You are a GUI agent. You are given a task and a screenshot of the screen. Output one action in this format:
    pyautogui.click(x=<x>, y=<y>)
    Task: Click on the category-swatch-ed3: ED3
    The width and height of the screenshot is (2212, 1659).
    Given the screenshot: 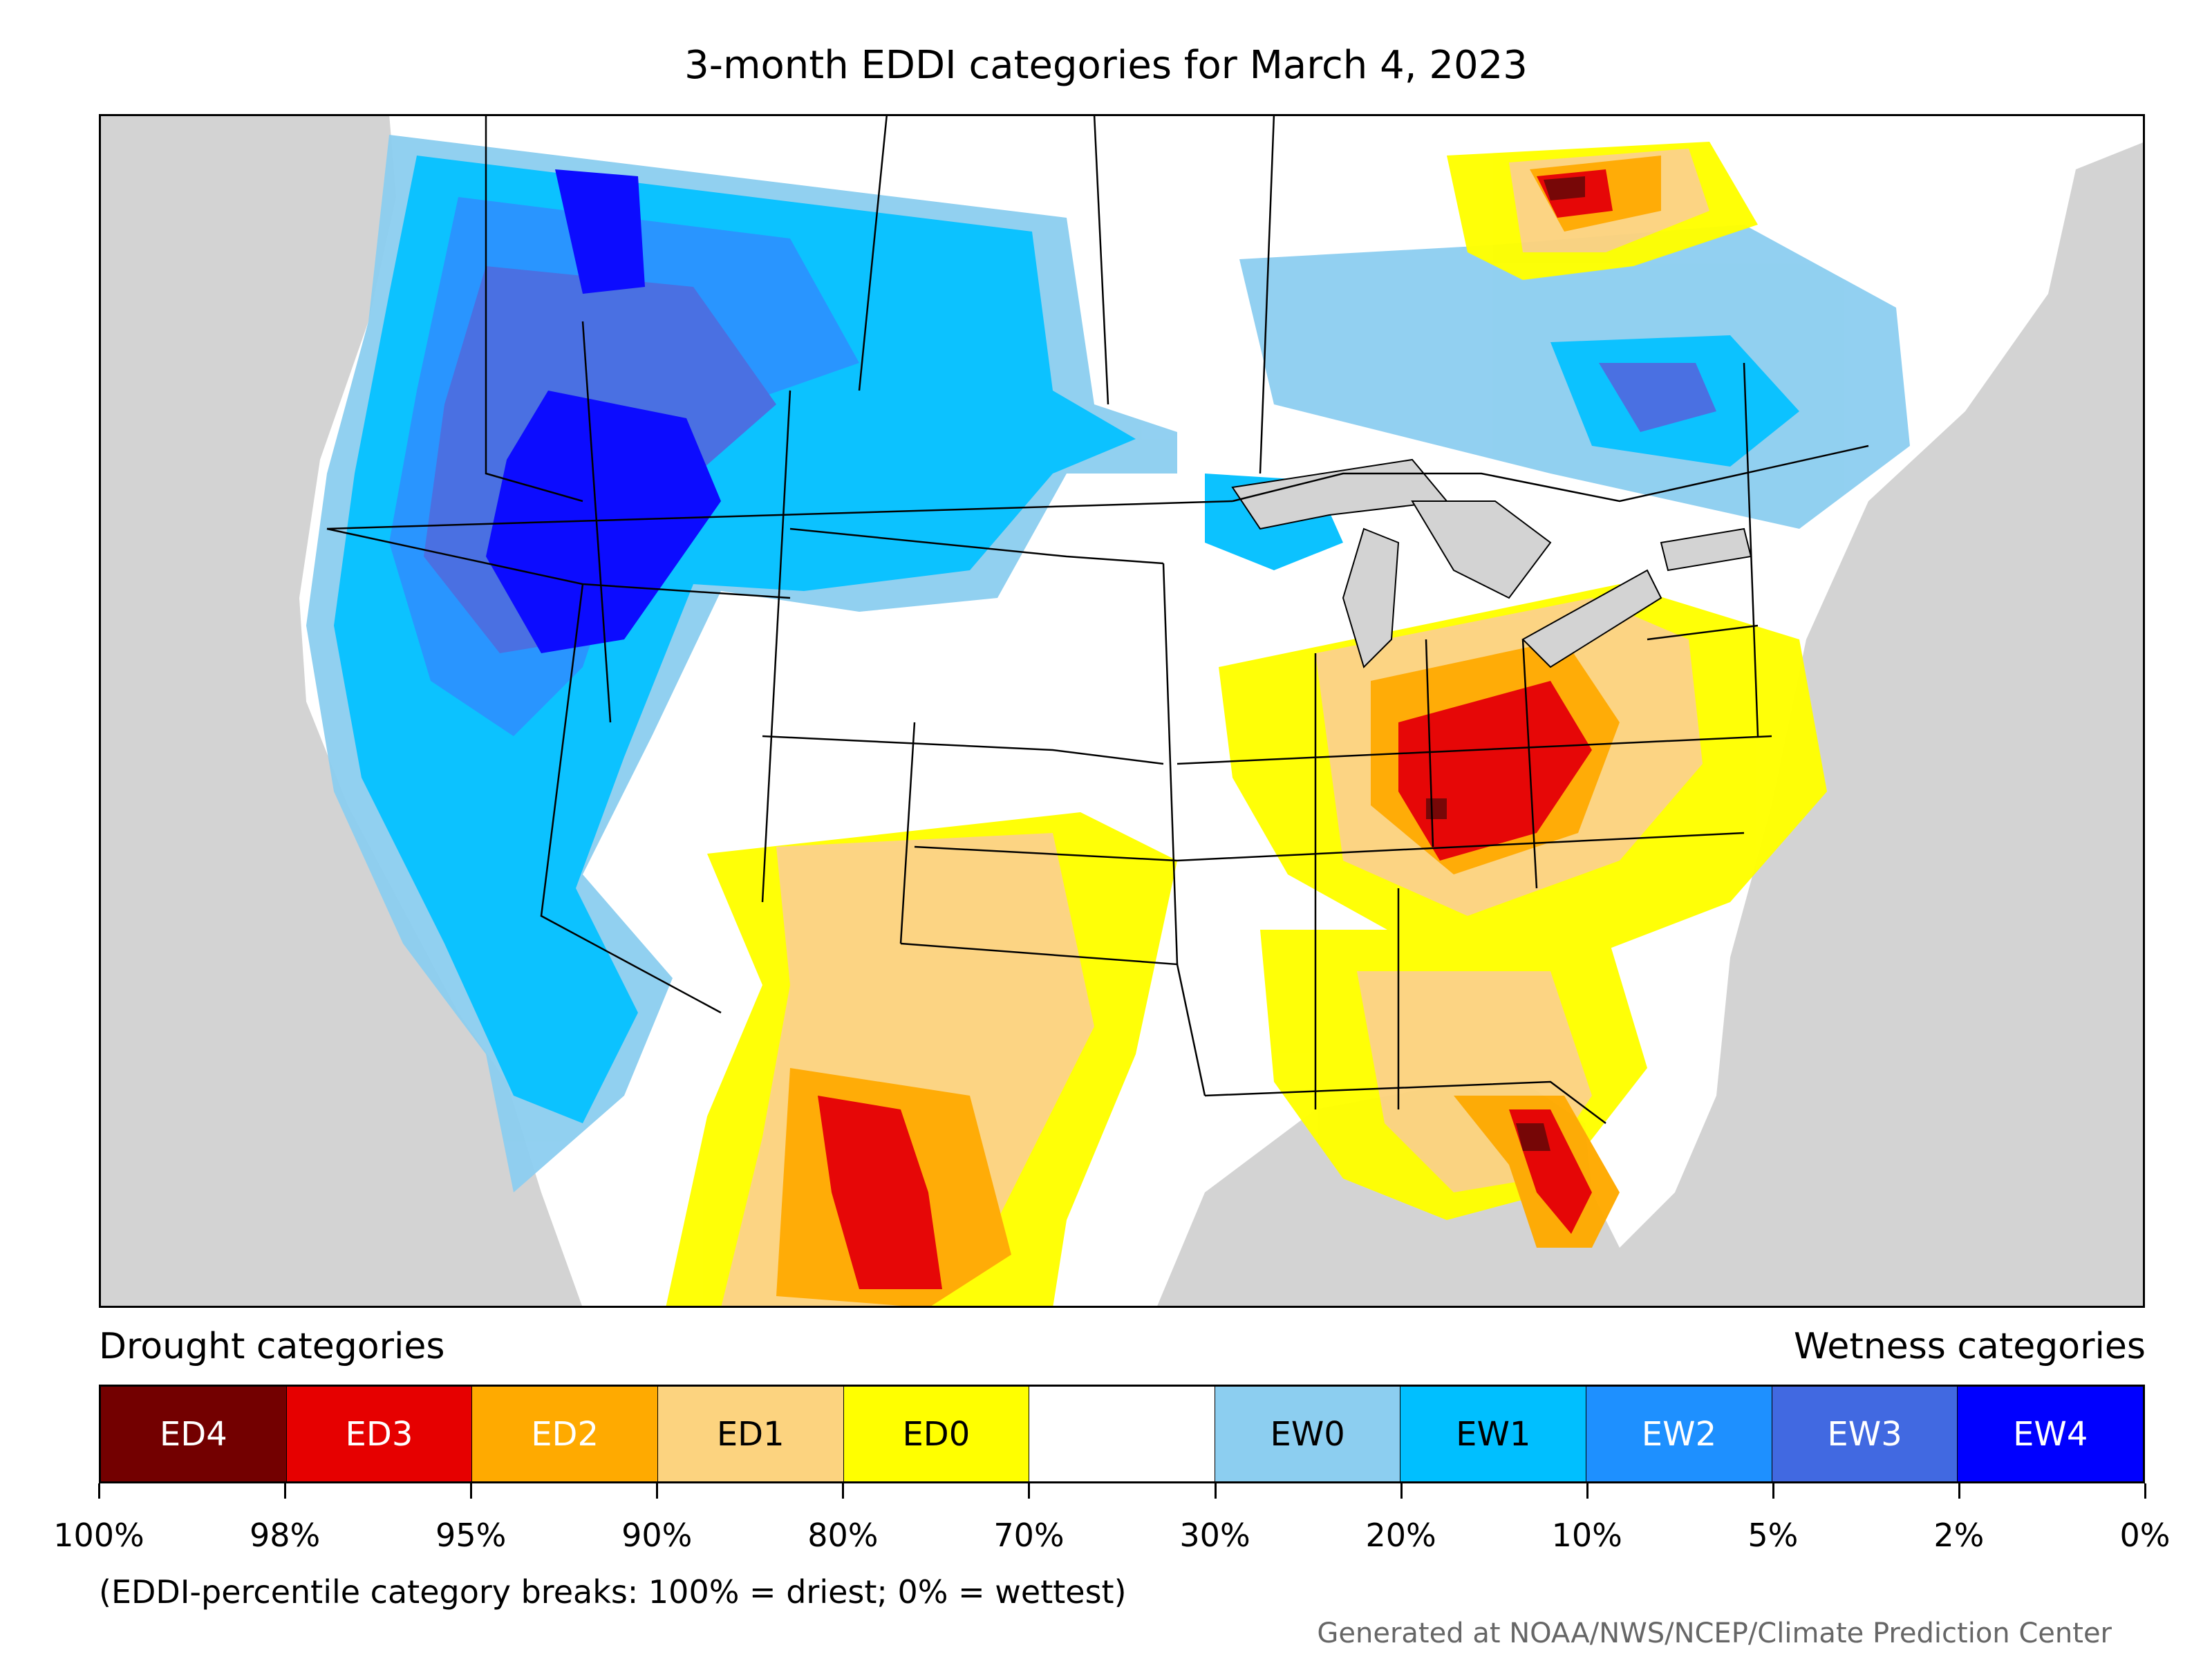 What is the action you would take?
    pyautogui.click(x=378, y=1434)
    